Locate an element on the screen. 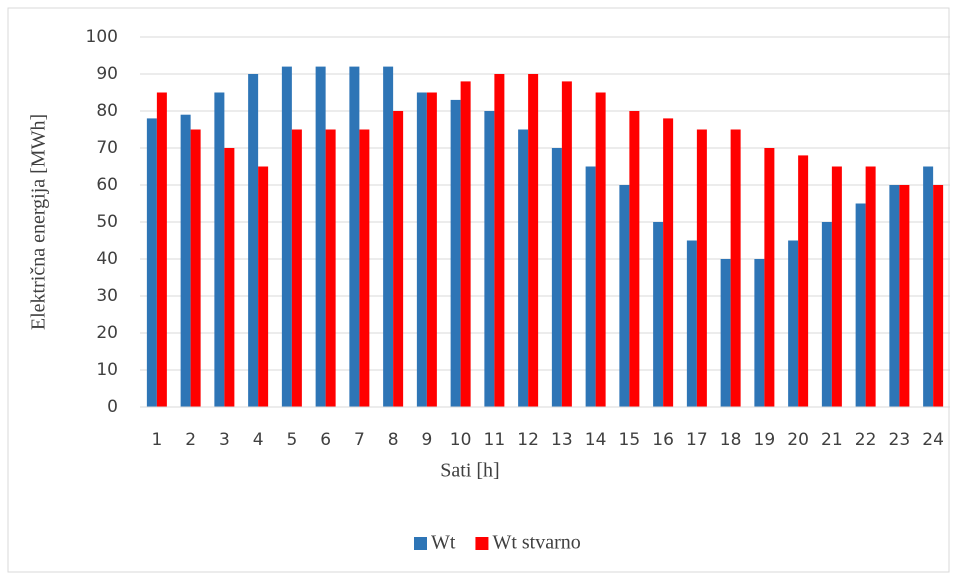 This screenshot has height=579, width=956. y-tick-label: 70 is located at coordinates (107, 148).